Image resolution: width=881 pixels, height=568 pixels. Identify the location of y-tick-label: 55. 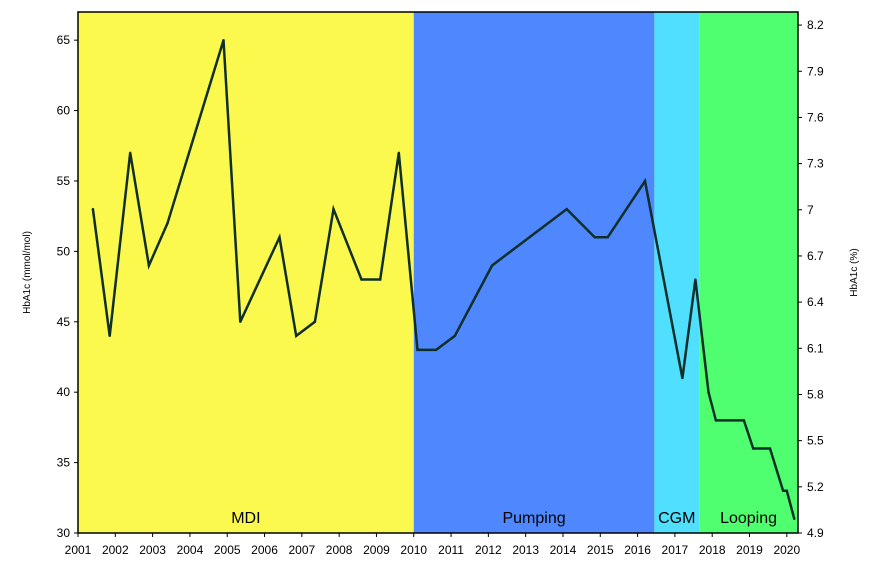
(64, 181).